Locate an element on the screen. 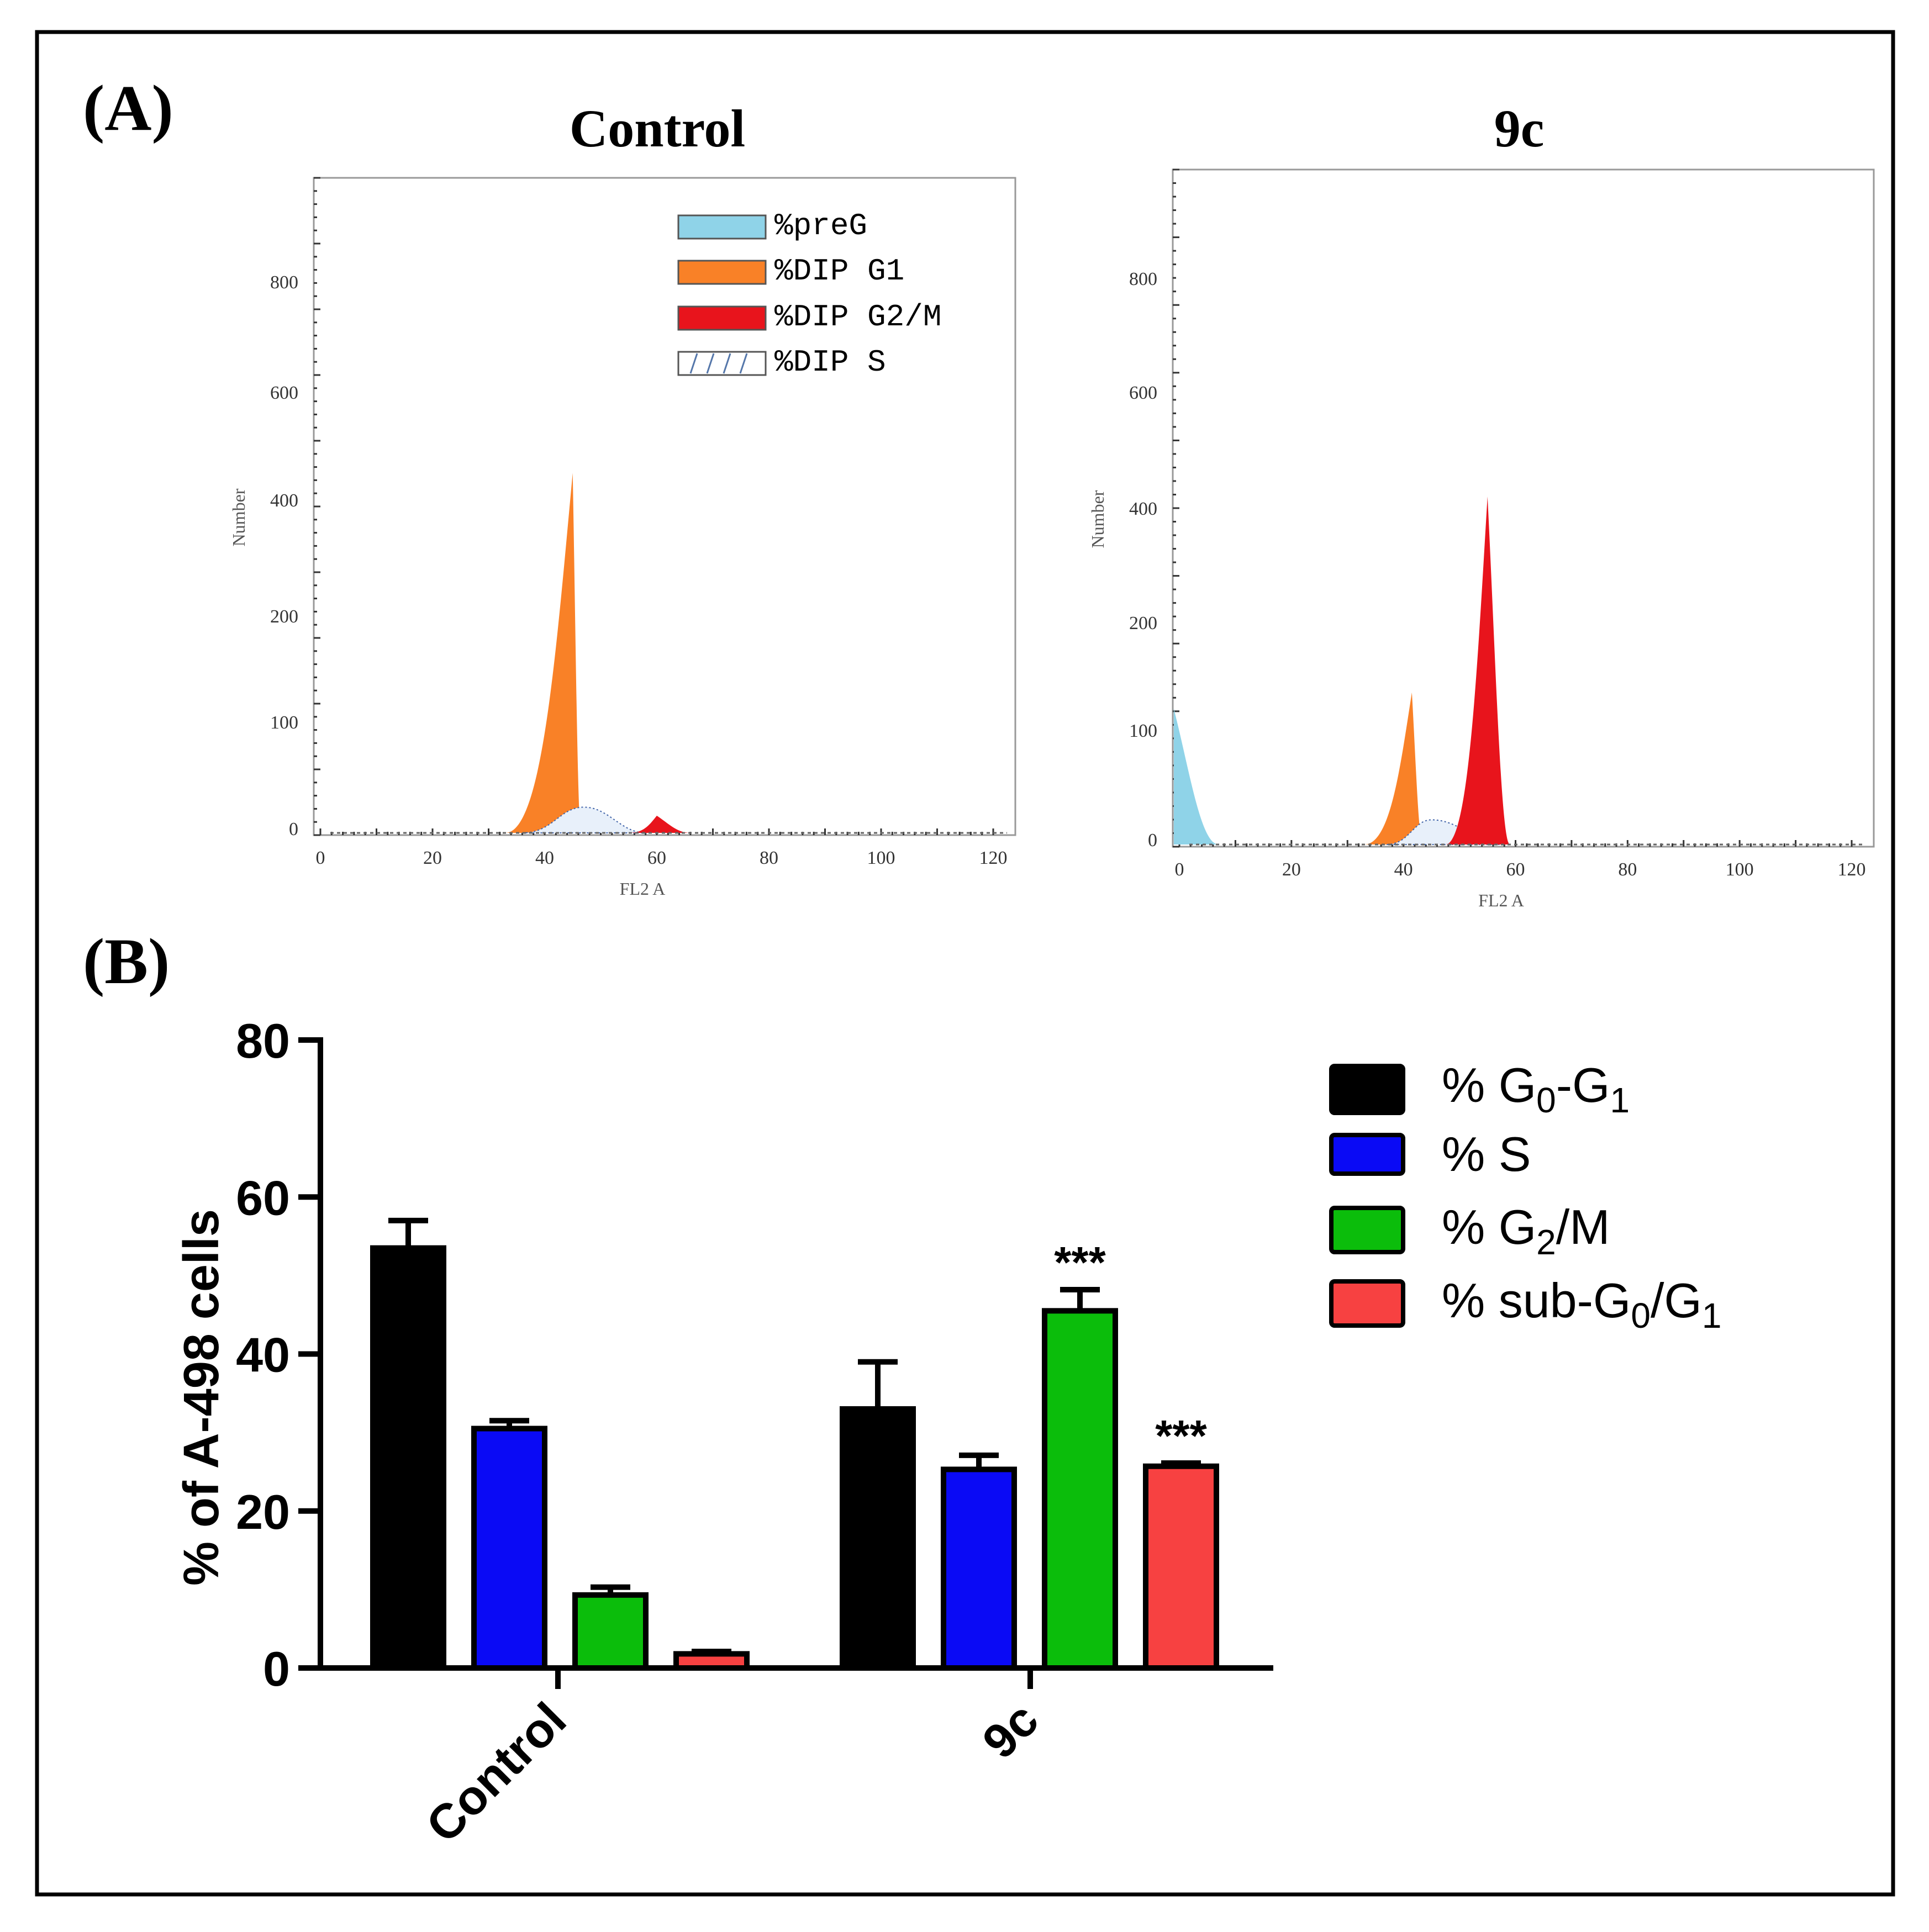  legend-swatch-dip-s is located at coordinates (722, 363).